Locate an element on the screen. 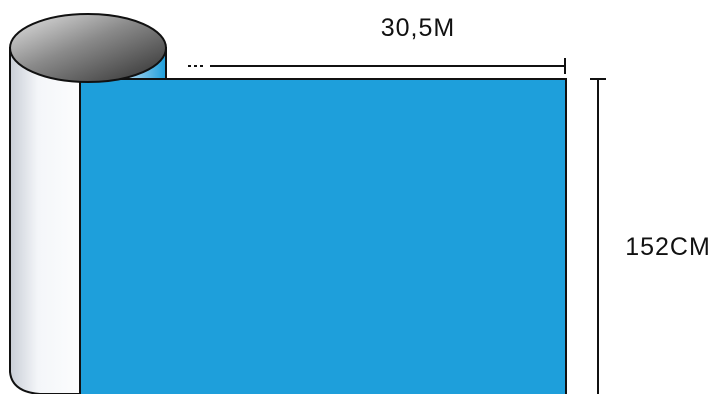  length-label: 30,5M is located at coordinates (418, 28).